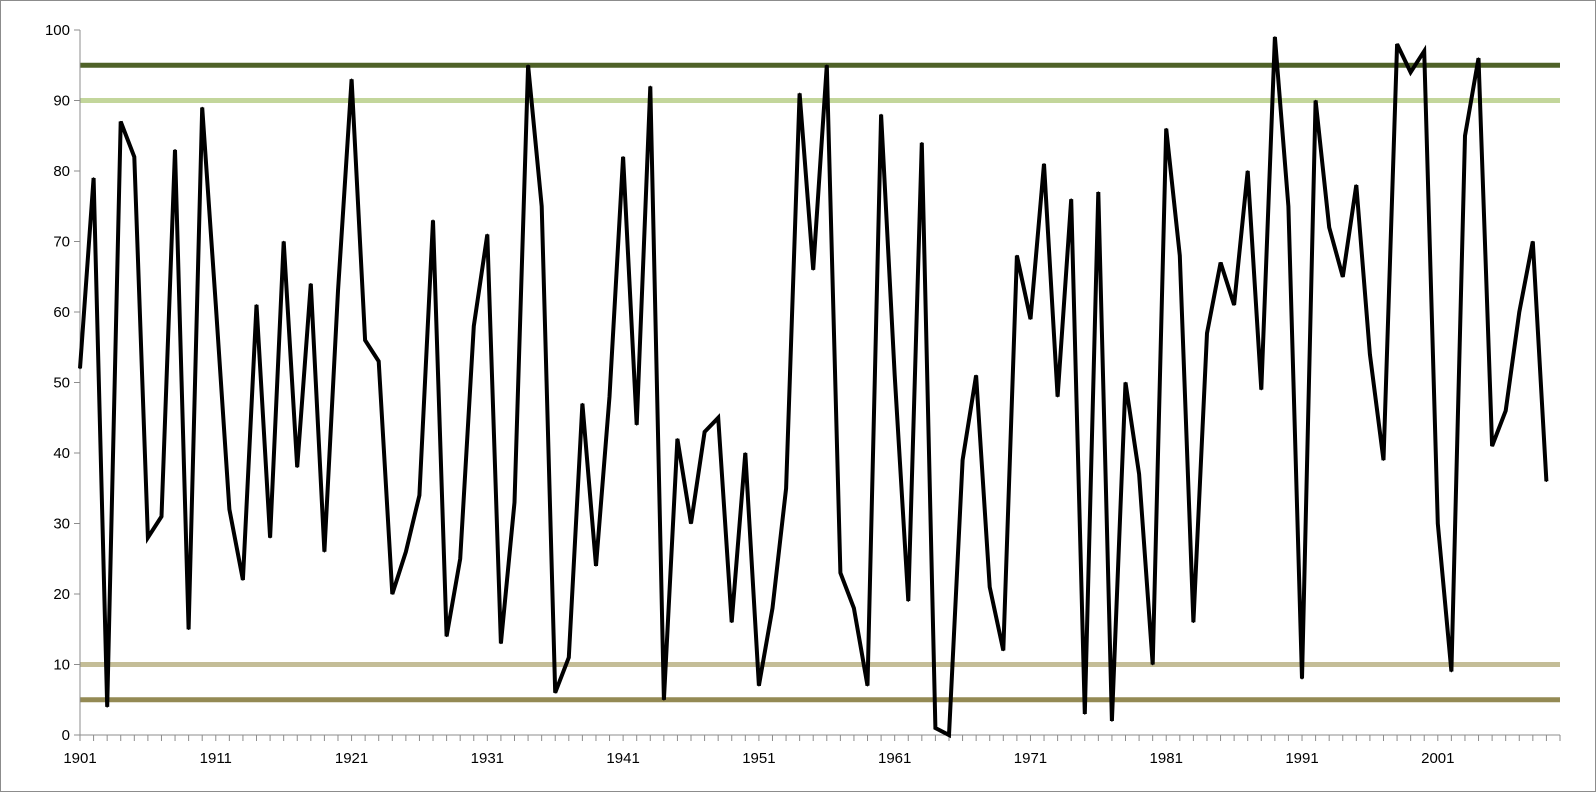 The width and height of the screenshot is (1596, 792). I want to click on y-tick-label: 10, so click(61, 665).